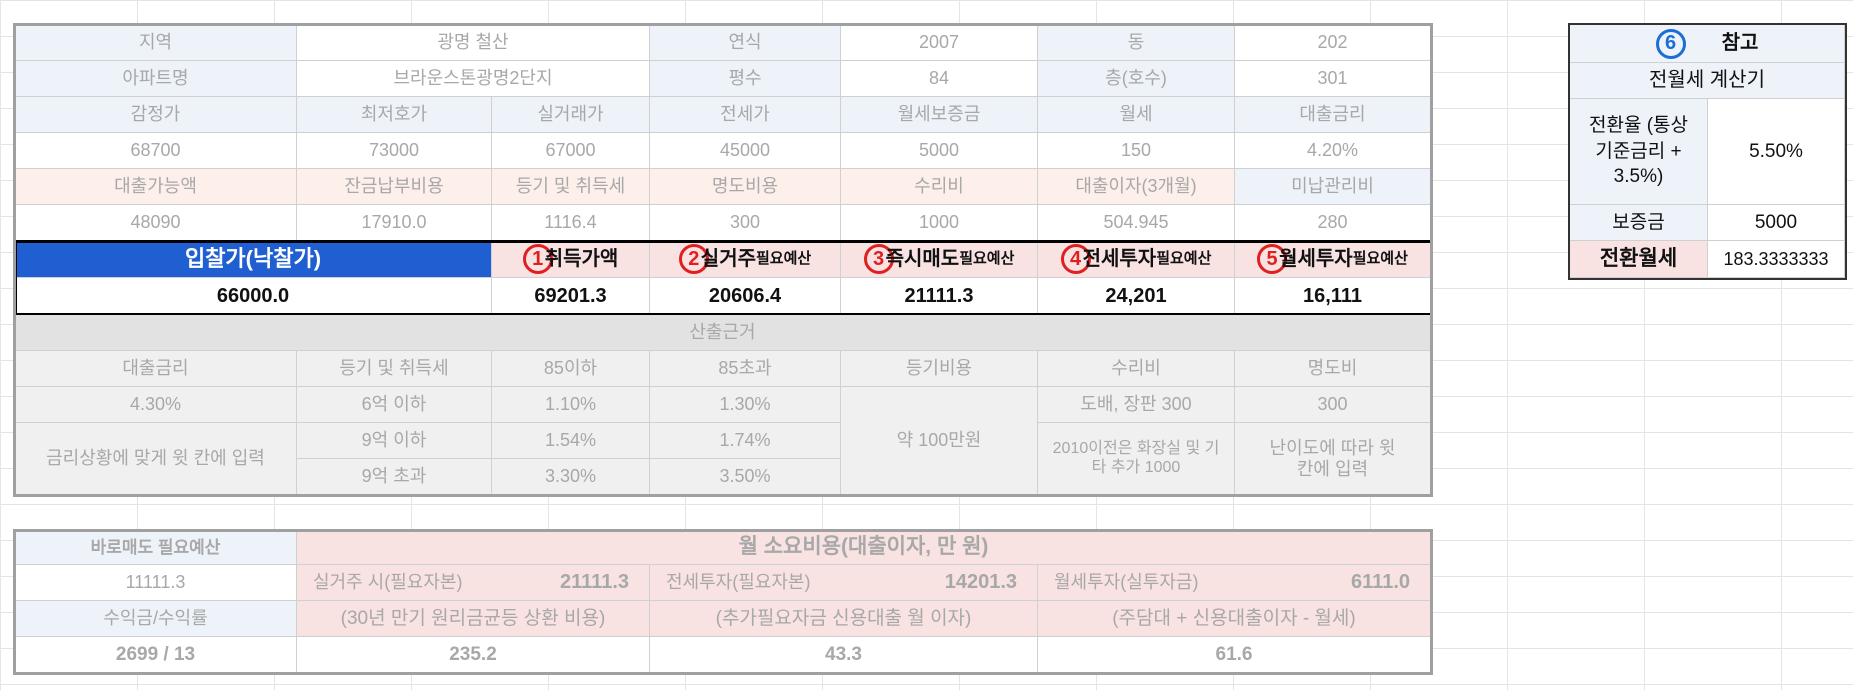 This screenshot has height=690, width=1853. I want to click on monthly-cost-title: 월 소요비용(대출이자, 만 원), so click(864, 548).